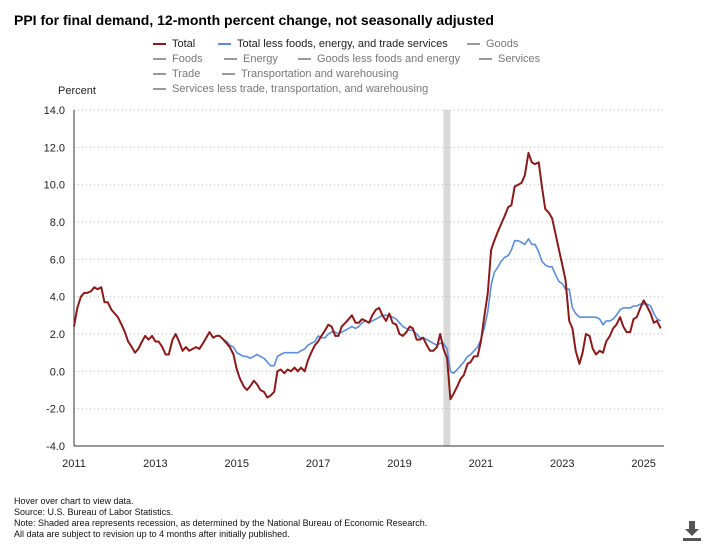 The image size is (707, 548). I want to click on download-arrow-icon, so click(692, 531).